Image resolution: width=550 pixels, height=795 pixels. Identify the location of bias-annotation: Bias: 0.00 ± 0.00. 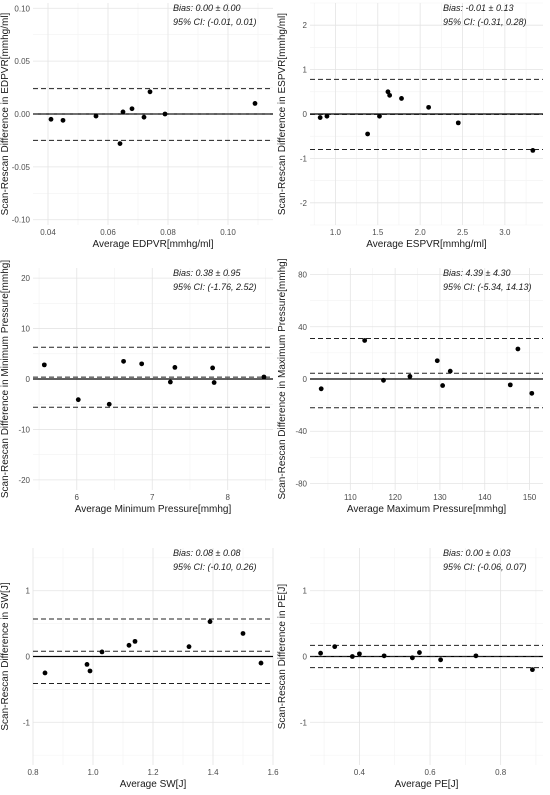
(206, 8).